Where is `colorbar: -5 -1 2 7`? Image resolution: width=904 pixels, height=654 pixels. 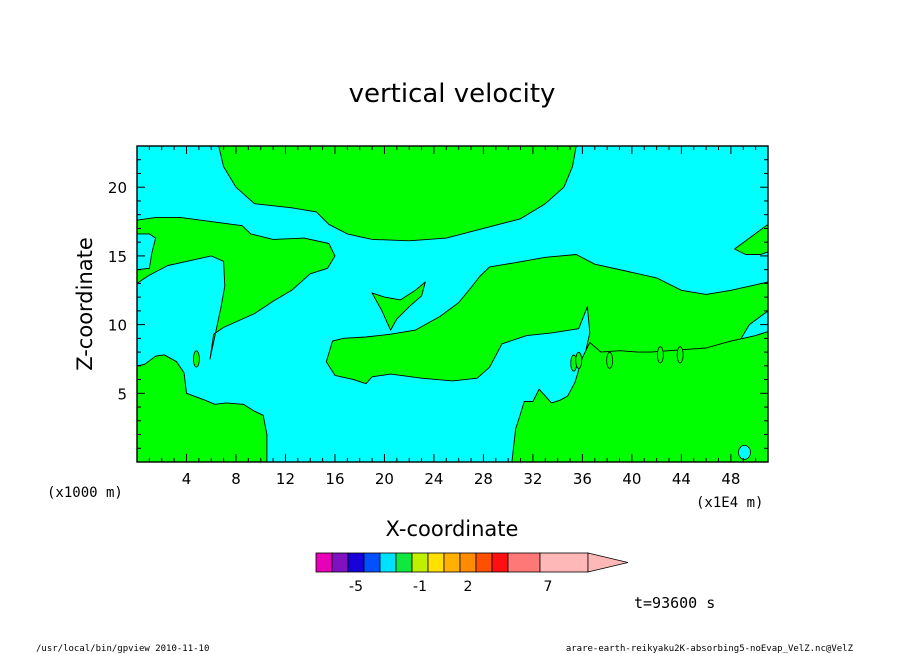
colorbar: -5 -1 2 7 is located at coordinates (472, 573).